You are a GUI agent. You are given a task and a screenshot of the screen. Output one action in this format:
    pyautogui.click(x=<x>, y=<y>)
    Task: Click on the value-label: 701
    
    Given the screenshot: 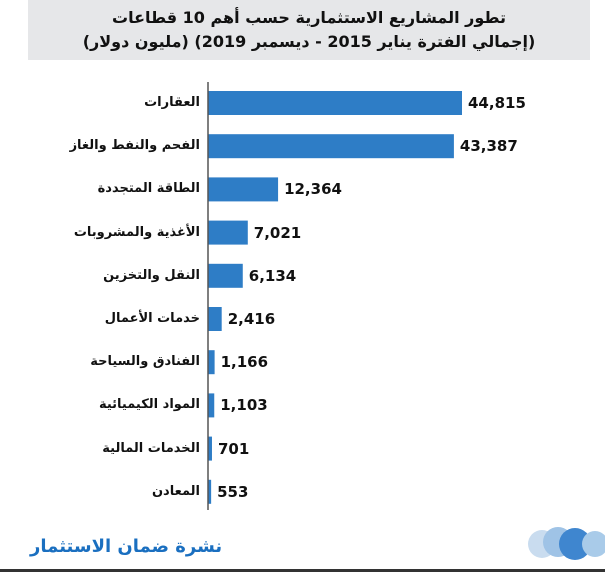 What is the action you would take?
    pyautogui.click(x=233, y=448)
    